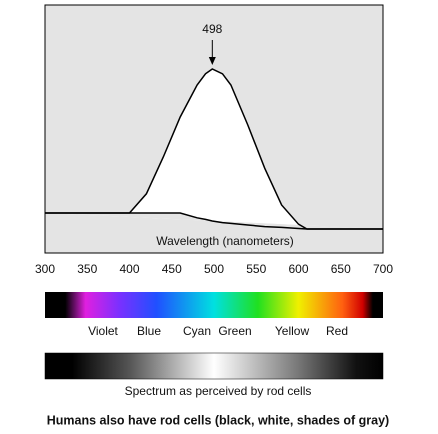 This screenshot has width=438, height=434. I want to click on gray-spectrum-bar, so click(214, 366).